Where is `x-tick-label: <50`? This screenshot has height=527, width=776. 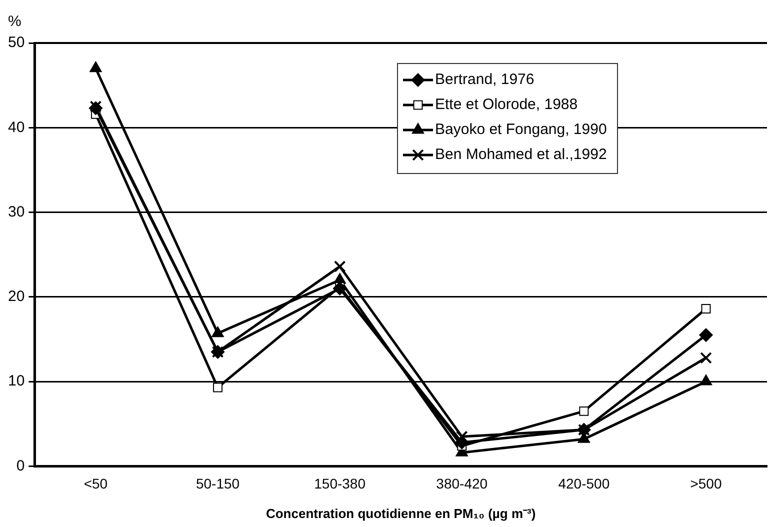
x-tick-label: <50 is located at coordinates (96, 483).